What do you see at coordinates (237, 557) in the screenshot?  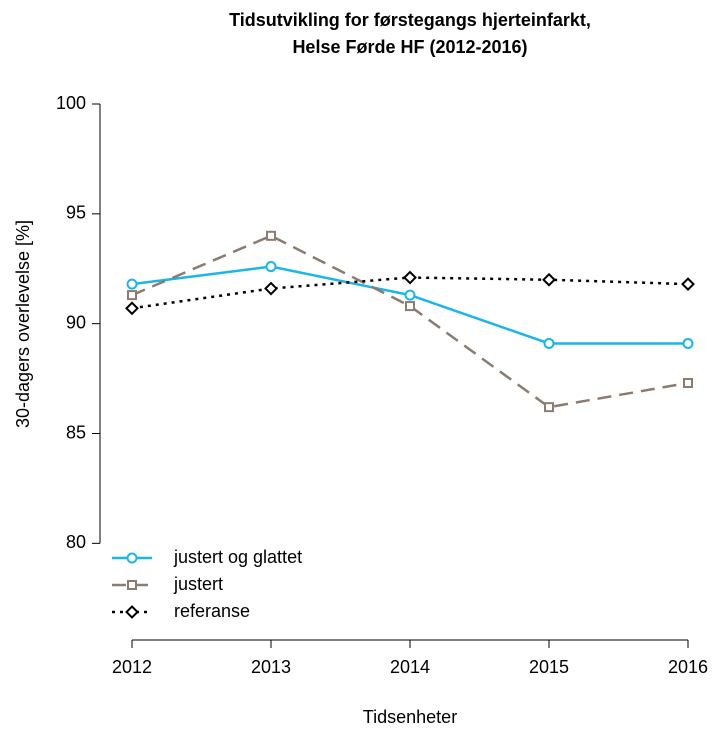 I see `legend-label: justert og glattet` at bounding box center [237, 557].